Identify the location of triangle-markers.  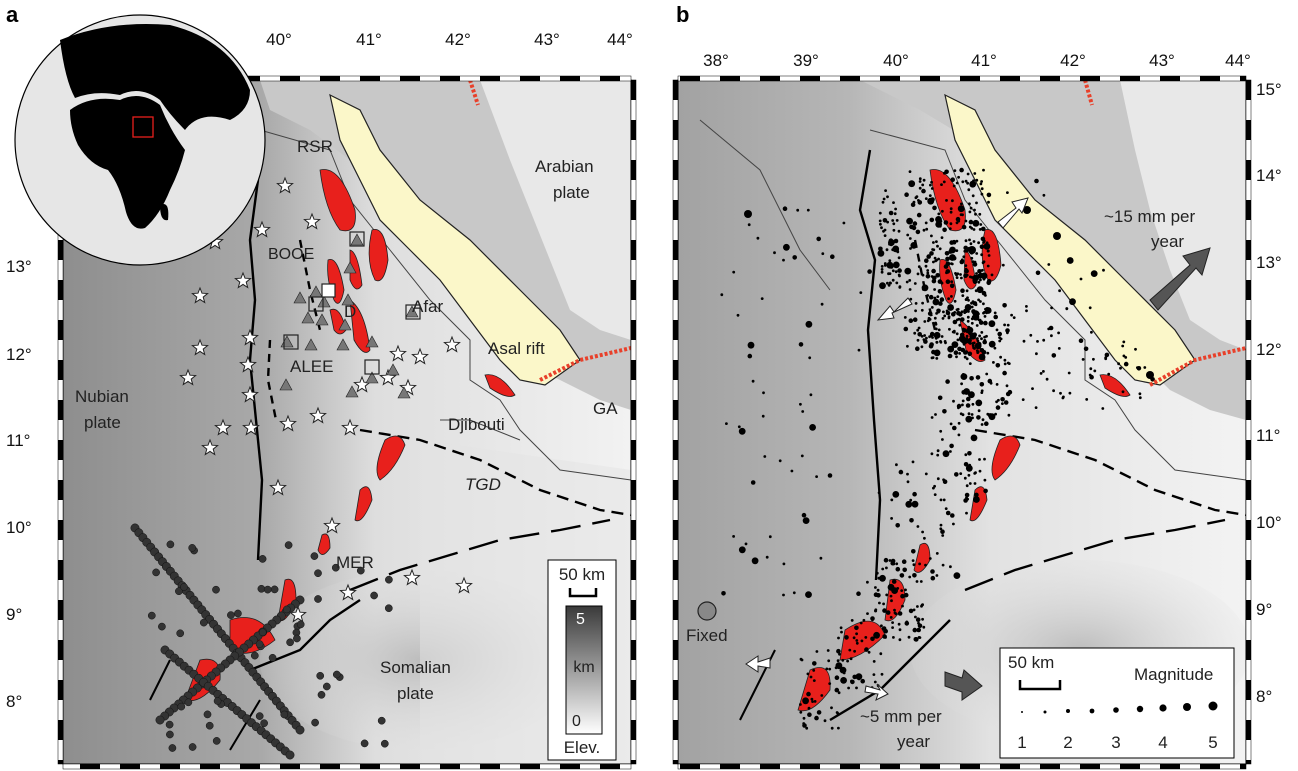
(350, 315).